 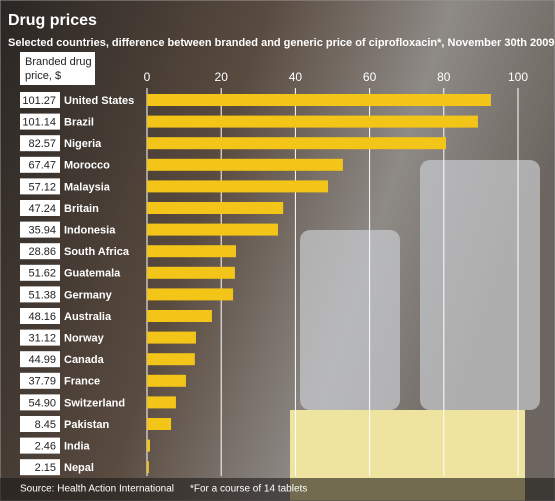 What do you see at coordinates (83, 144) in the screenshot?
I see `y-tick-label: Nigeria` at bounding box center [83, 144].